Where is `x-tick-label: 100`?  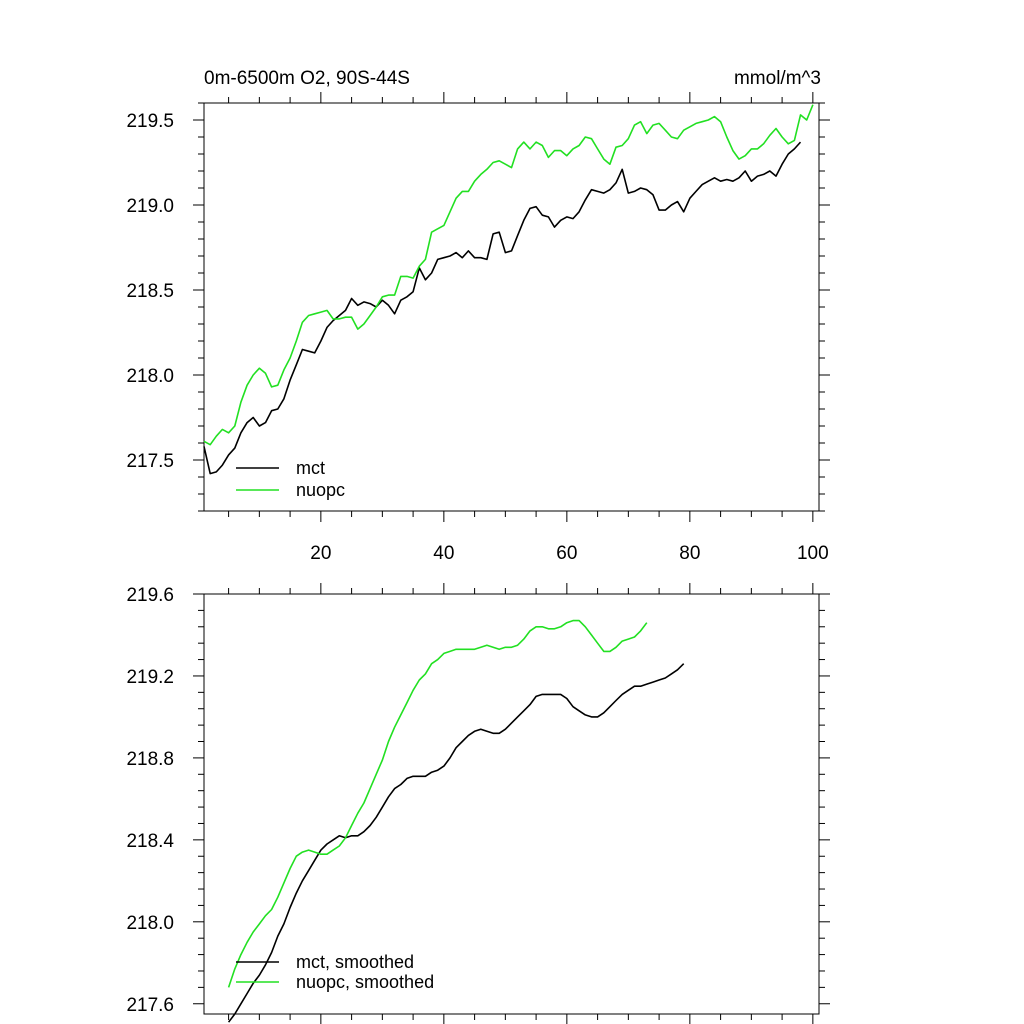 x-tick-label: 100 is located at coordinates (813, 553).